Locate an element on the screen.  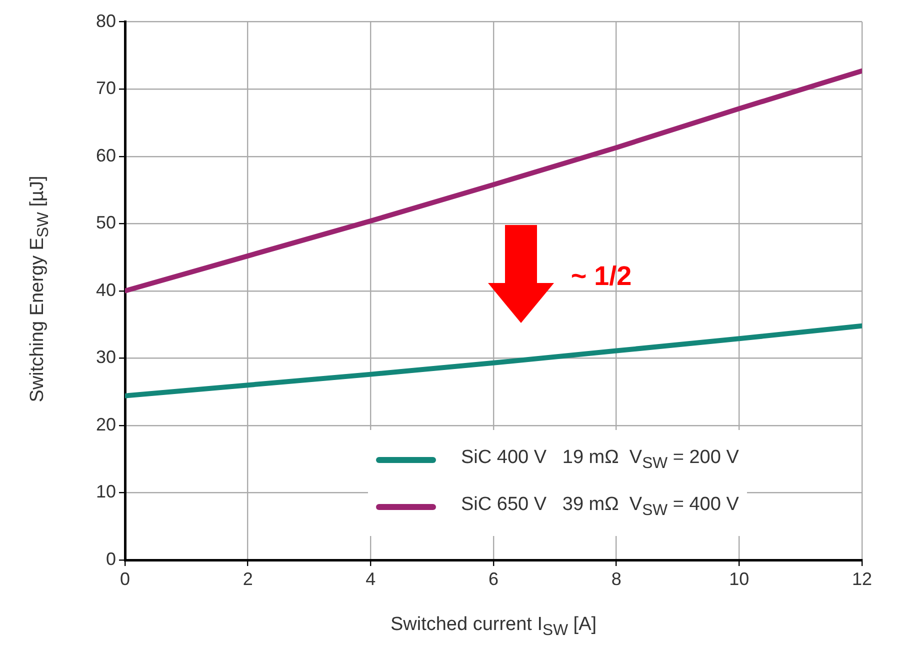
y-tick-label: 0 is located at coordinates (111, 558).